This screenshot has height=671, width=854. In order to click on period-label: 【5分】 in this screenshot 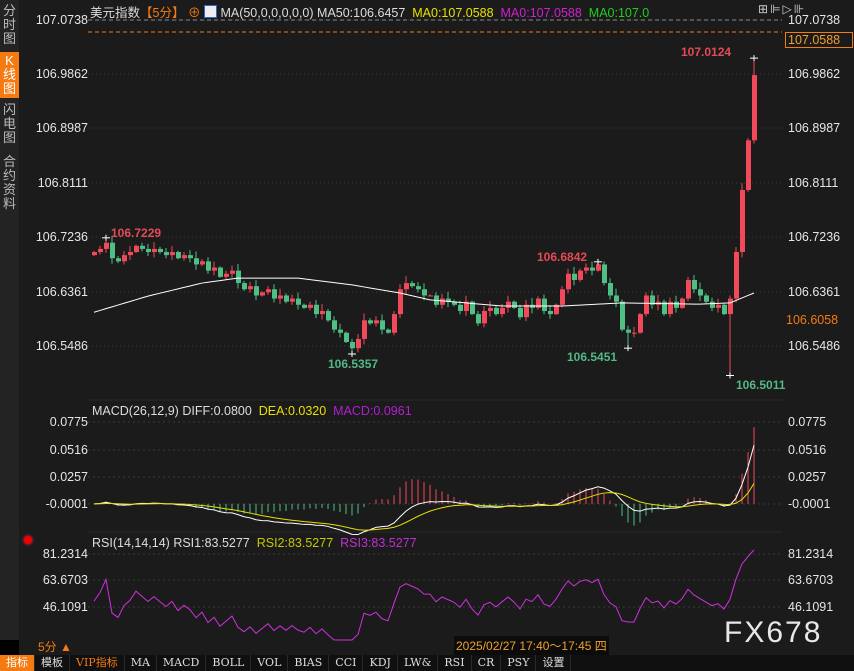, I will do `click(162, 13)`.